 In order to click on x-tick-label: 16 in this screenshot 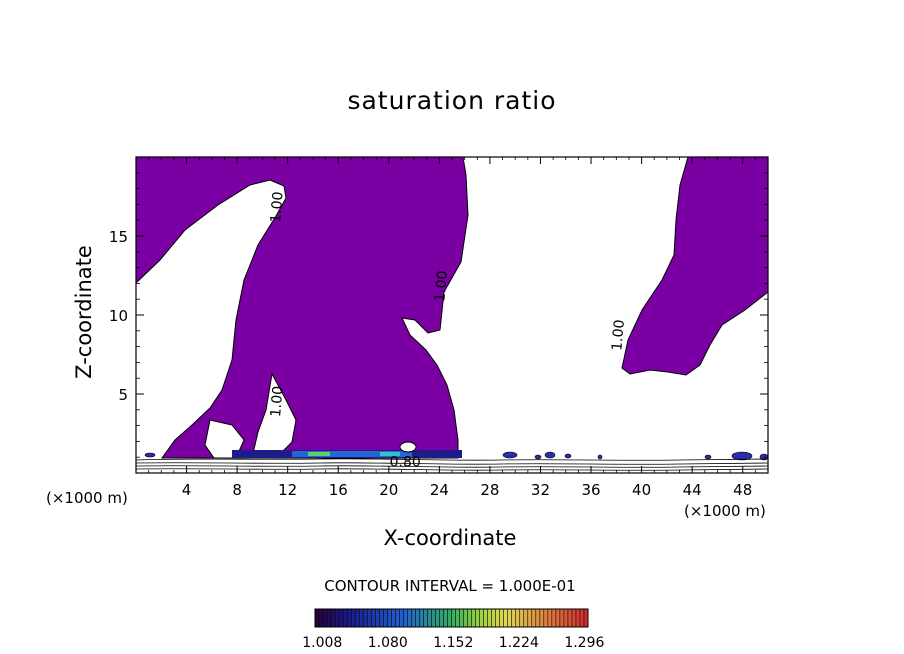, I will do `click(338, 490)`.